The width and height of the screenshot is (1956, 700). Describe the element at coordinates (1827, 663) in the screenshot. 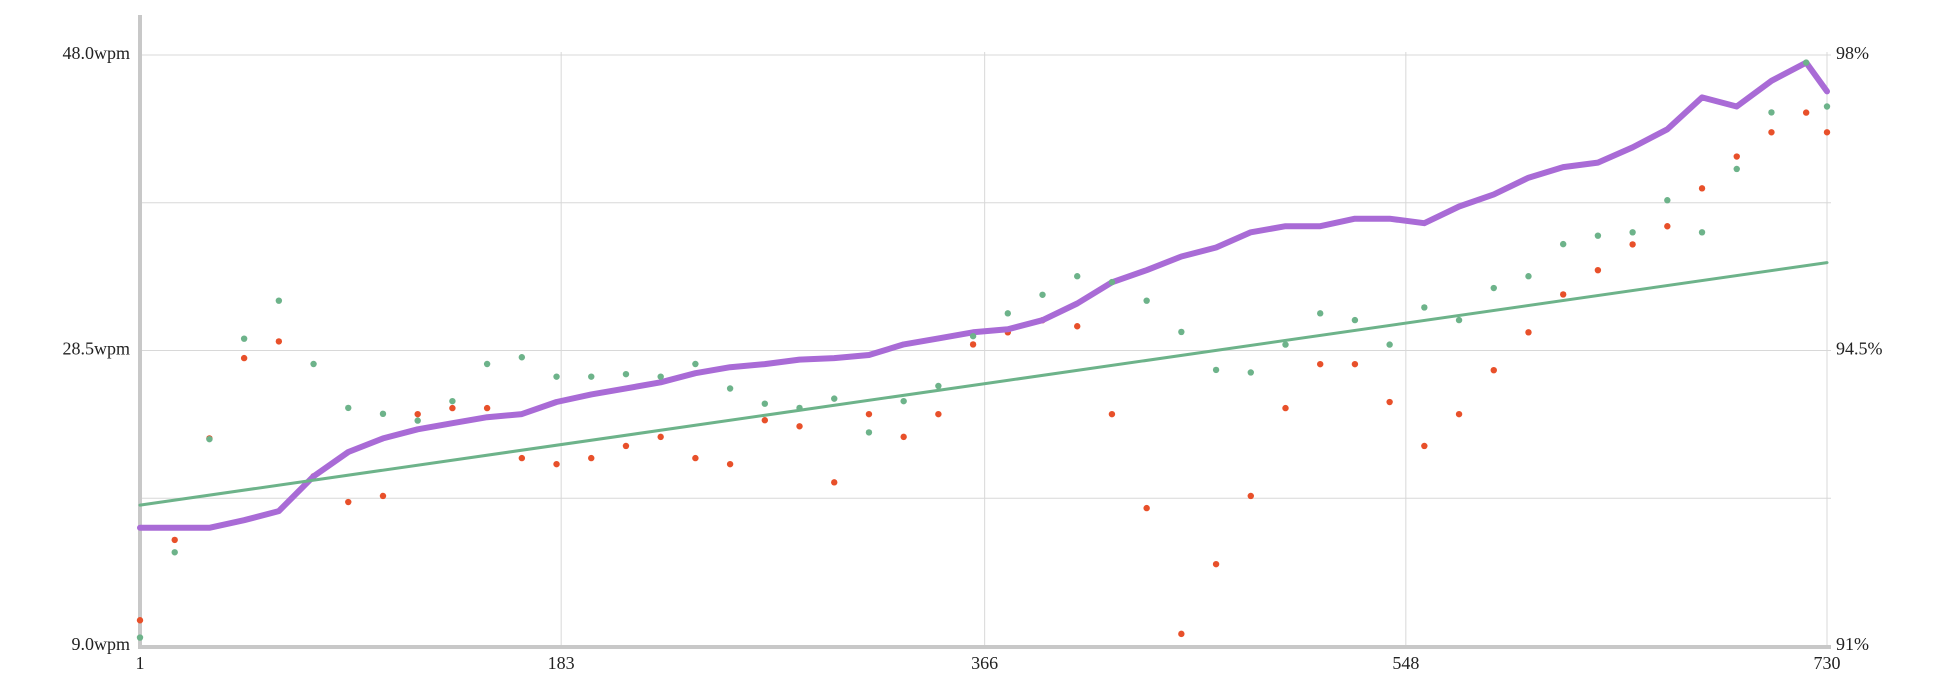

I see `x-tick-label: 730` at that location.